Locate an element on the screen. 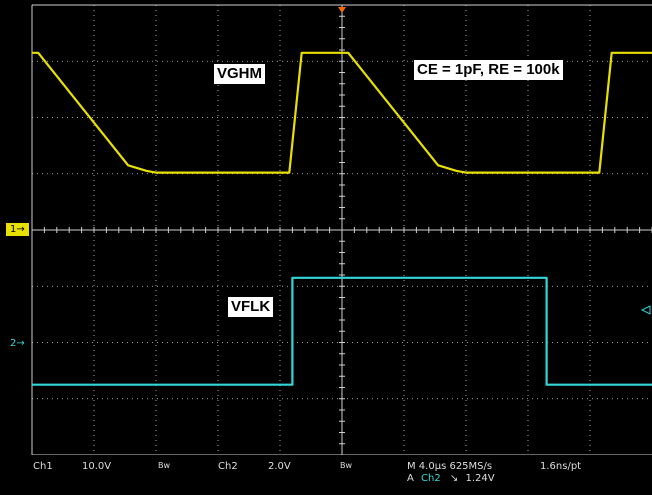  trigger-slope-icon: ↘ is located at coordinates (454, 478).